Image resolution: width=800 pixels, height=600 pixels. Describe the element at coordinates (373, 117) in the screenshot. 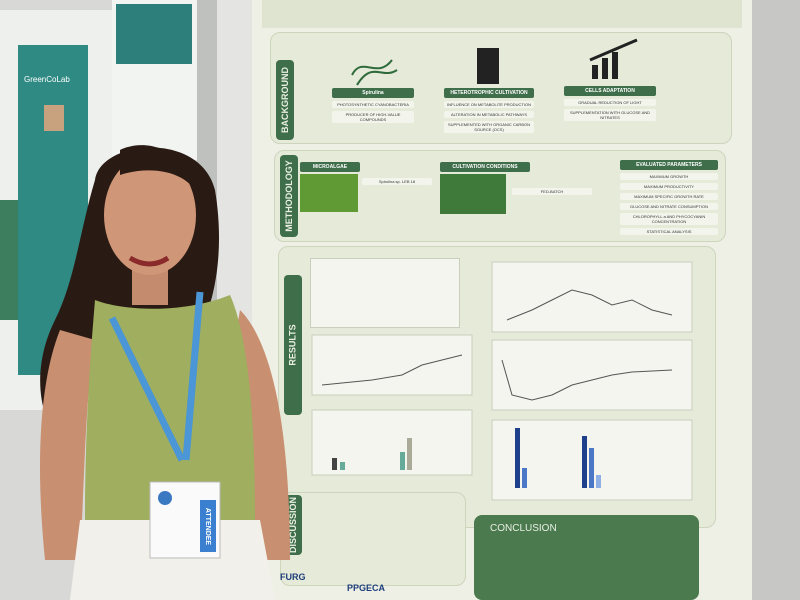

I see `column-point: PRODUCER OF HIGH-VALUE COMPOUNDS` at that location.